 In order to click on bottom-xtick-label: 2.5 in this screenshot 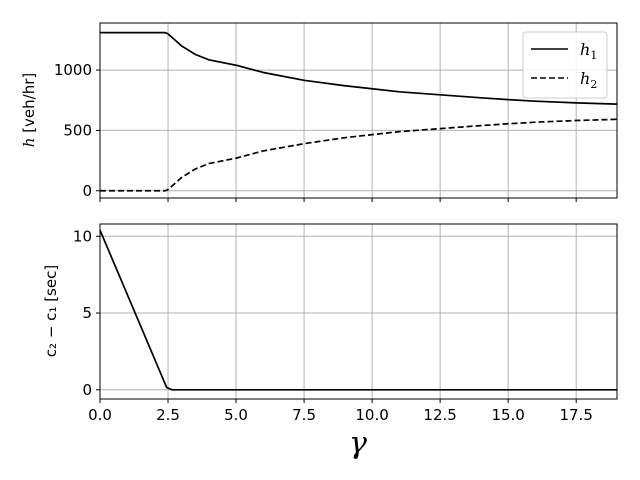, I will do `click(168, 415)`.